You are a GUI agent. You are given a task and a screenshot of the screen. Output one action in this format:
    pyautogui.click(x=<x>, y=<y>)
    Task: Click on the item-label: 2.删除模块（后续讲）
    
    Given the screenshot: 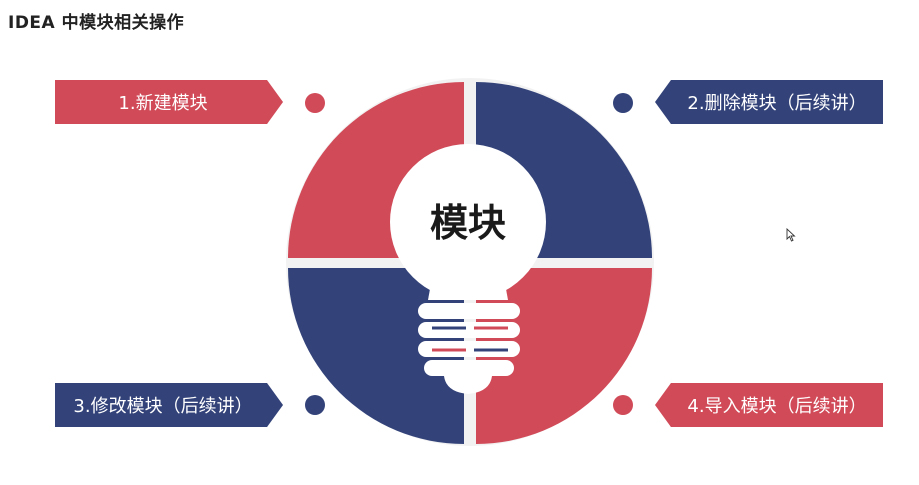 What is the action you would take?
    pyautogui.click(x=777, y=103)
    